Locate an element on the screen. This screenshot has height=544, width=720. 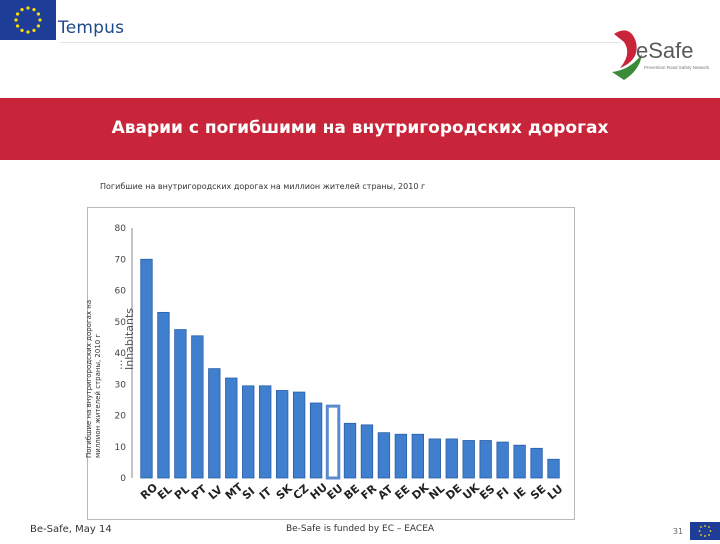
esafe-swoosh-red-icon is located at coordinates (625, 49).